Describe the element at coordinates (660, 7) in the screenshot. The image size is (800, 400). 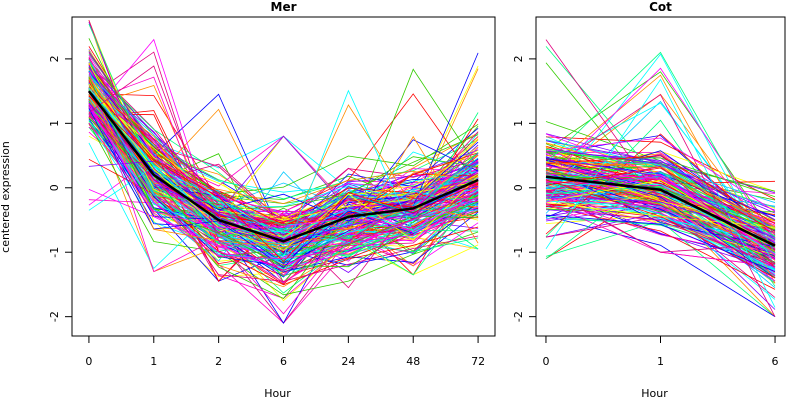
I see `chart-title: Cot` at that location.